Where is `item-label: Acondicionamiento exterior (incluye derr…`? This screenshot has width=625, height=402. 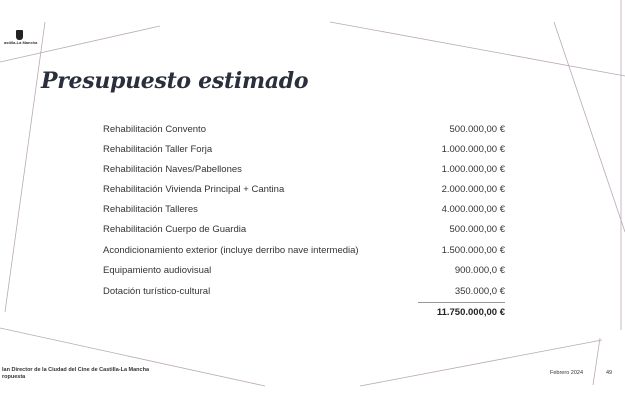 item-label: Acondicionamiento exterior (incluye derr… is located at coordinates (231, 250).